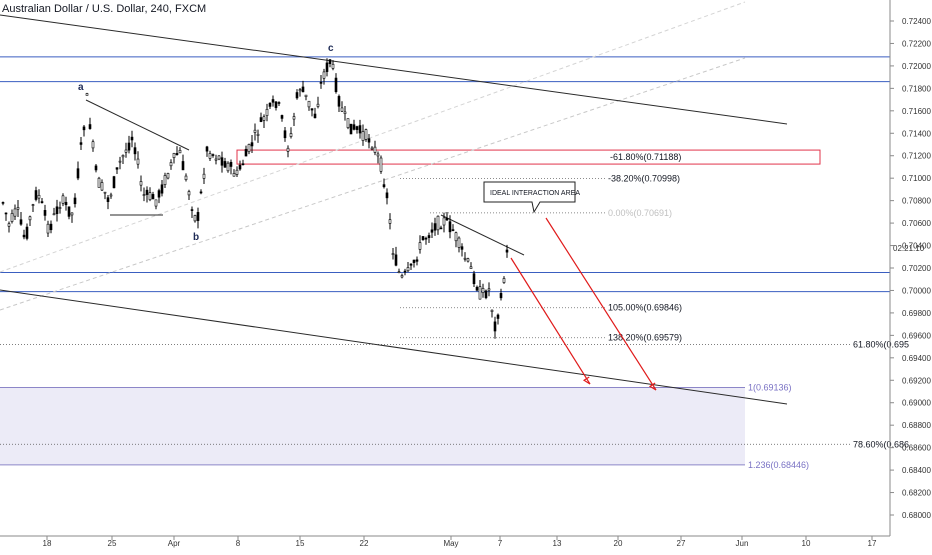 Image resolution: width=932 pixels, height=555 pixels. I want to click on x-tick-label: Jun, so click(742, 543).